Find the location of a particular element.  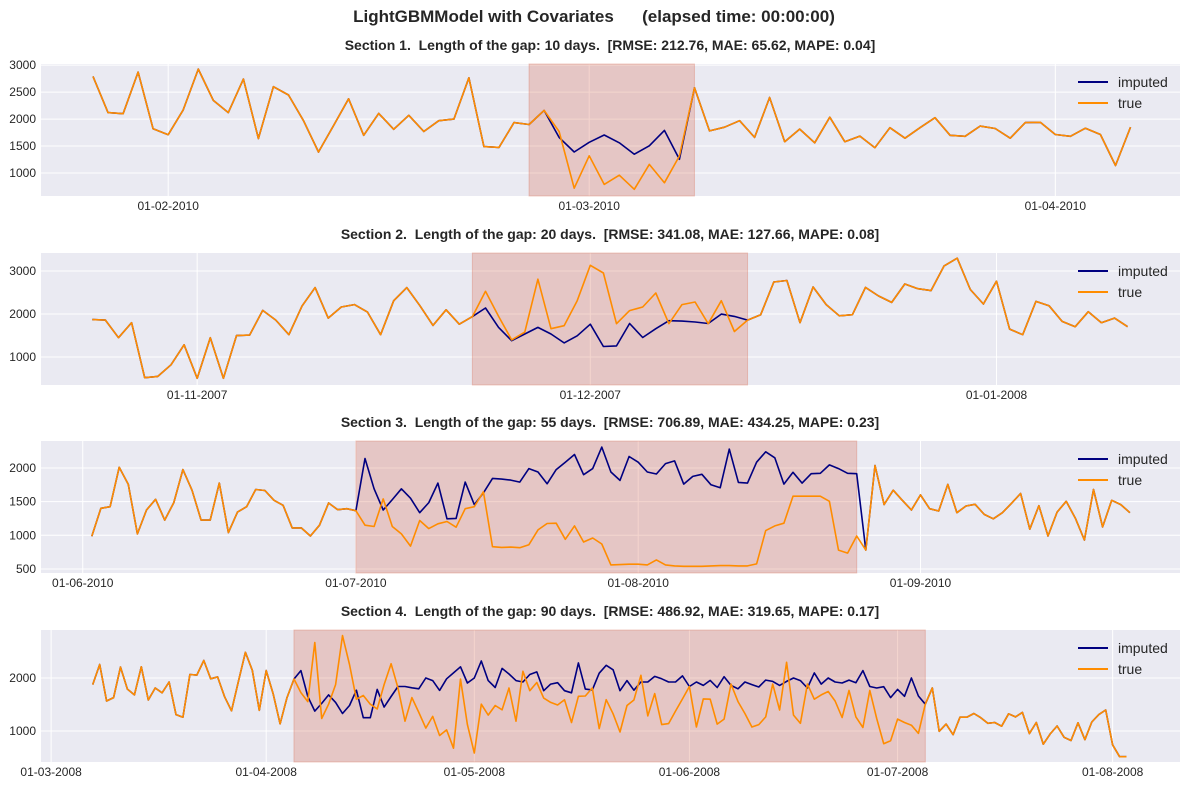

x-tick-label: 01-11-2007 is located at coordinates (197, 395).